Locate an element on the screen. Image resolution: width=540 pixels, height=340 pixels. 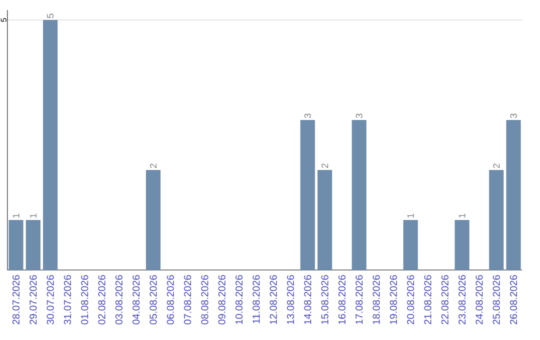
x-tick-label: 28.07.2026 is located at coordinates (16, 299).